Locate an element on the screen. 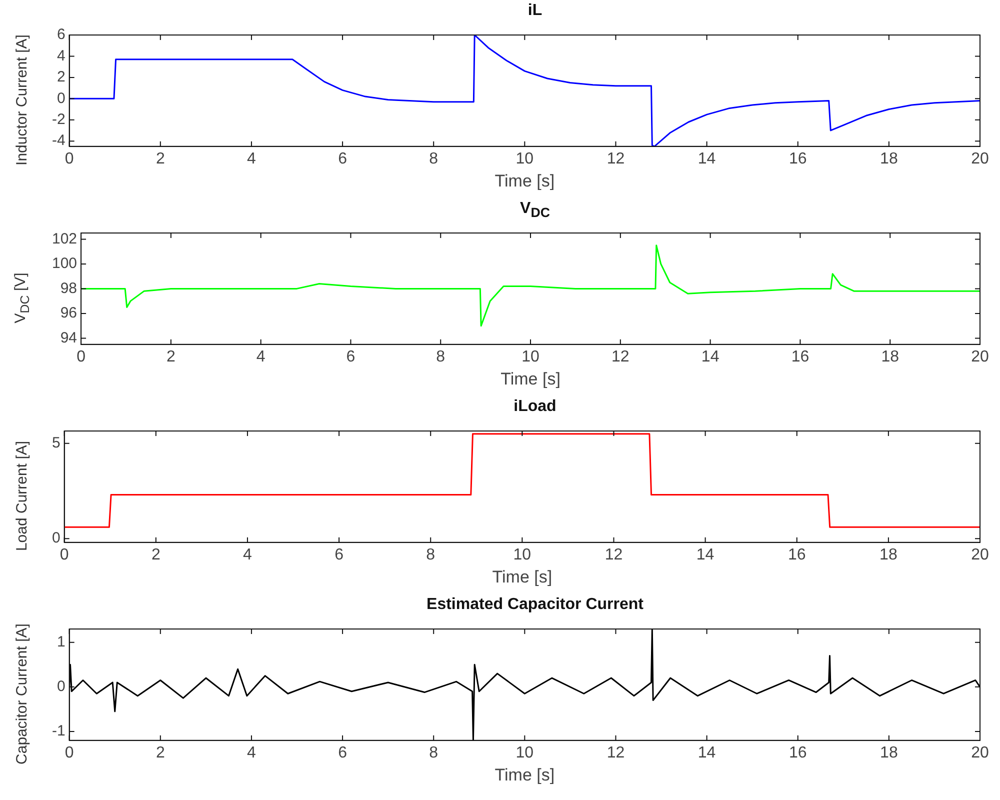 The height and width of the screenshot is (800, 1000). y-tick-label: 100 is located at coordinates (65, 263).